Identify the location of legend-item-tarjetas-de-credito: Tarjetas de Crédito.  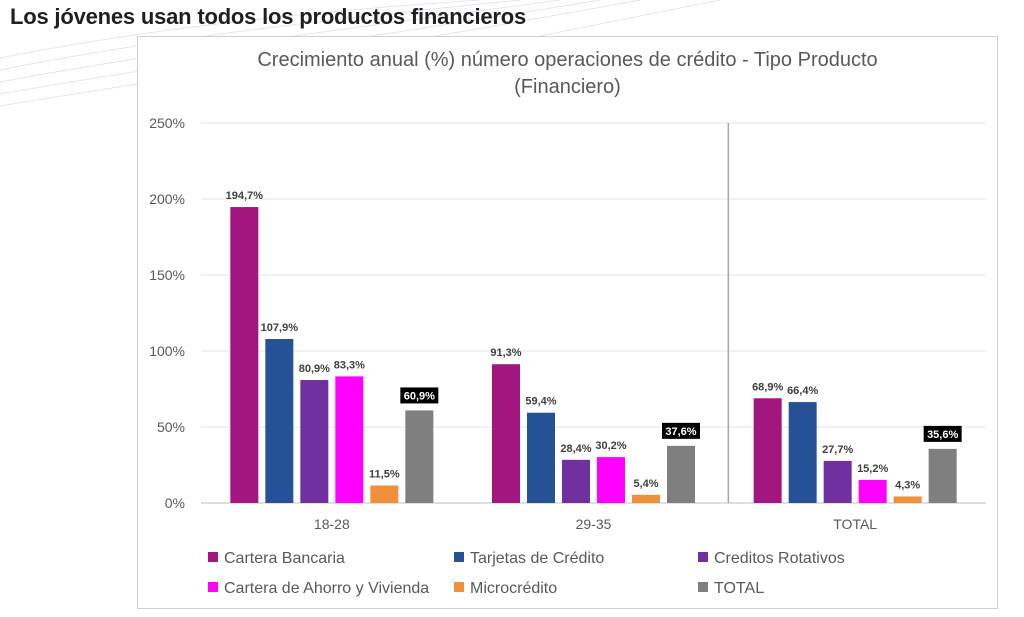
(529, 559).